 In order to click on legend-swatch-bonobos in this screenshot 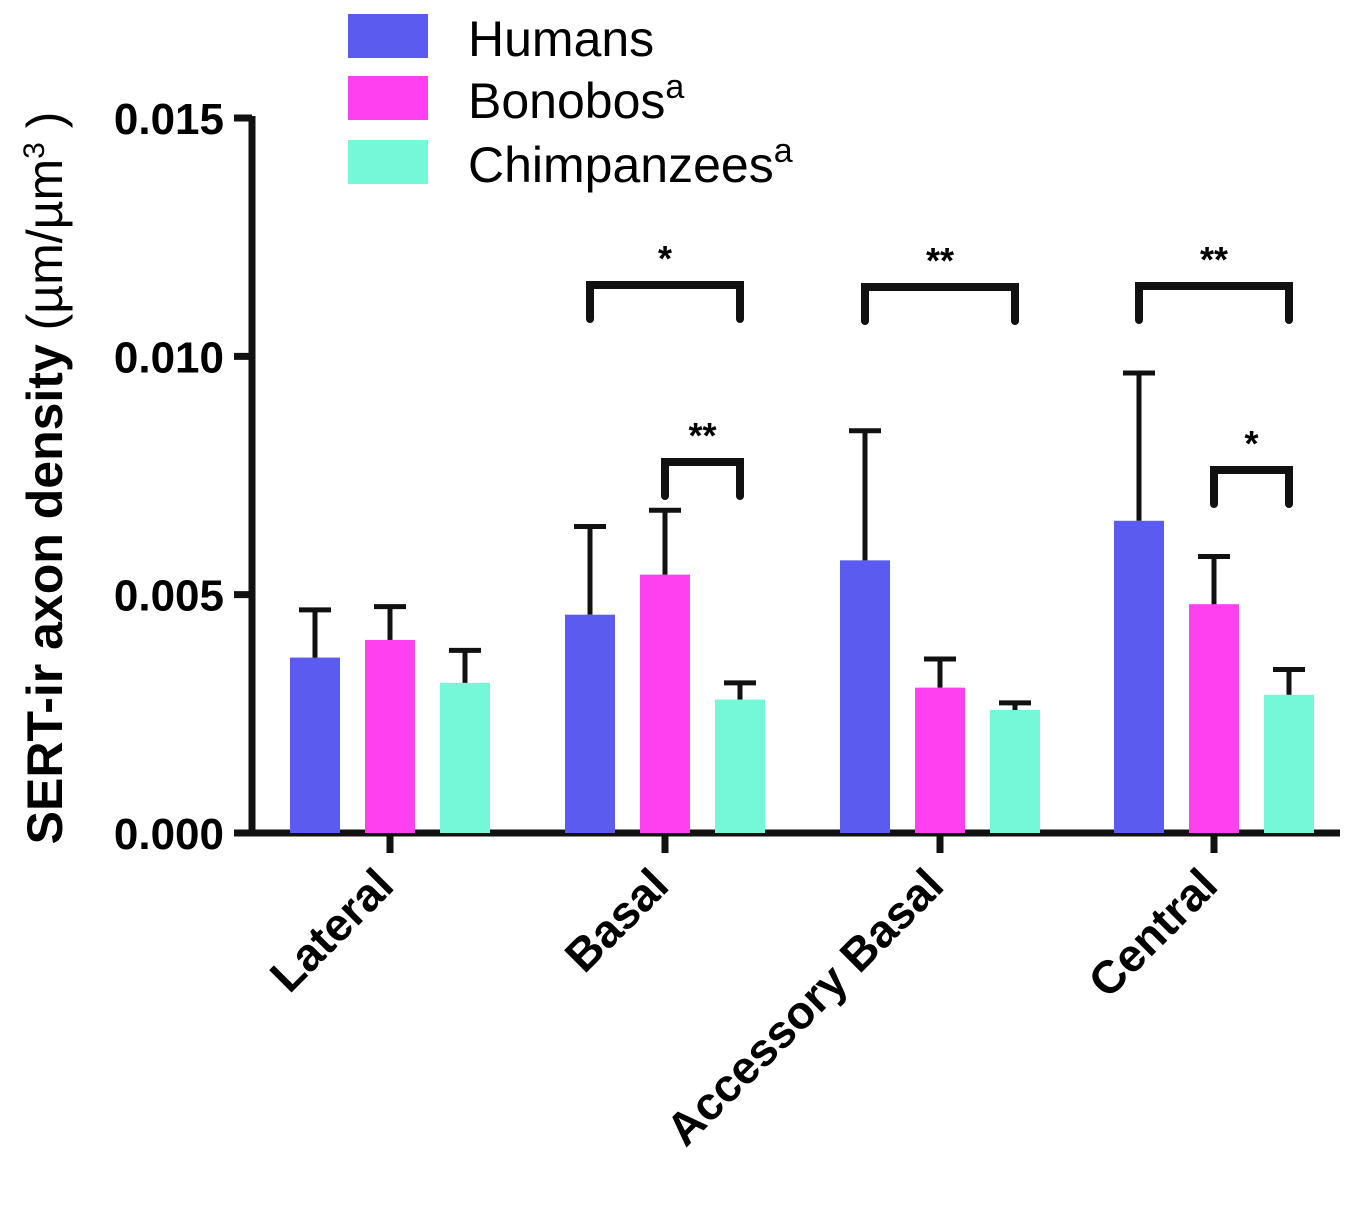, I will do `click(388, 98)`.